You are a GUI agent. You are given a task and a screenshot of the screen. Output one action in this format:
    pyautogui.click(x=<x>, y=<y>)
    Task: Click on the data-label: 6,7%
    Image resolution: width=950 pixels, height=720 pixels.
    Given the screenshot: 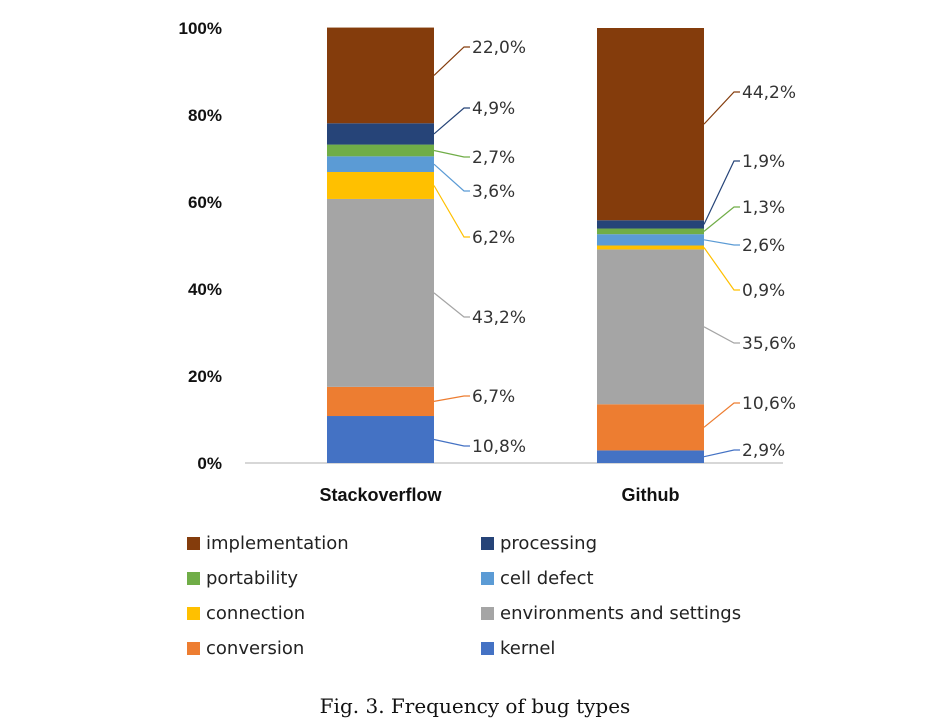 What is the action you would take?
    pyautogui.click(x=493, y=397)
    